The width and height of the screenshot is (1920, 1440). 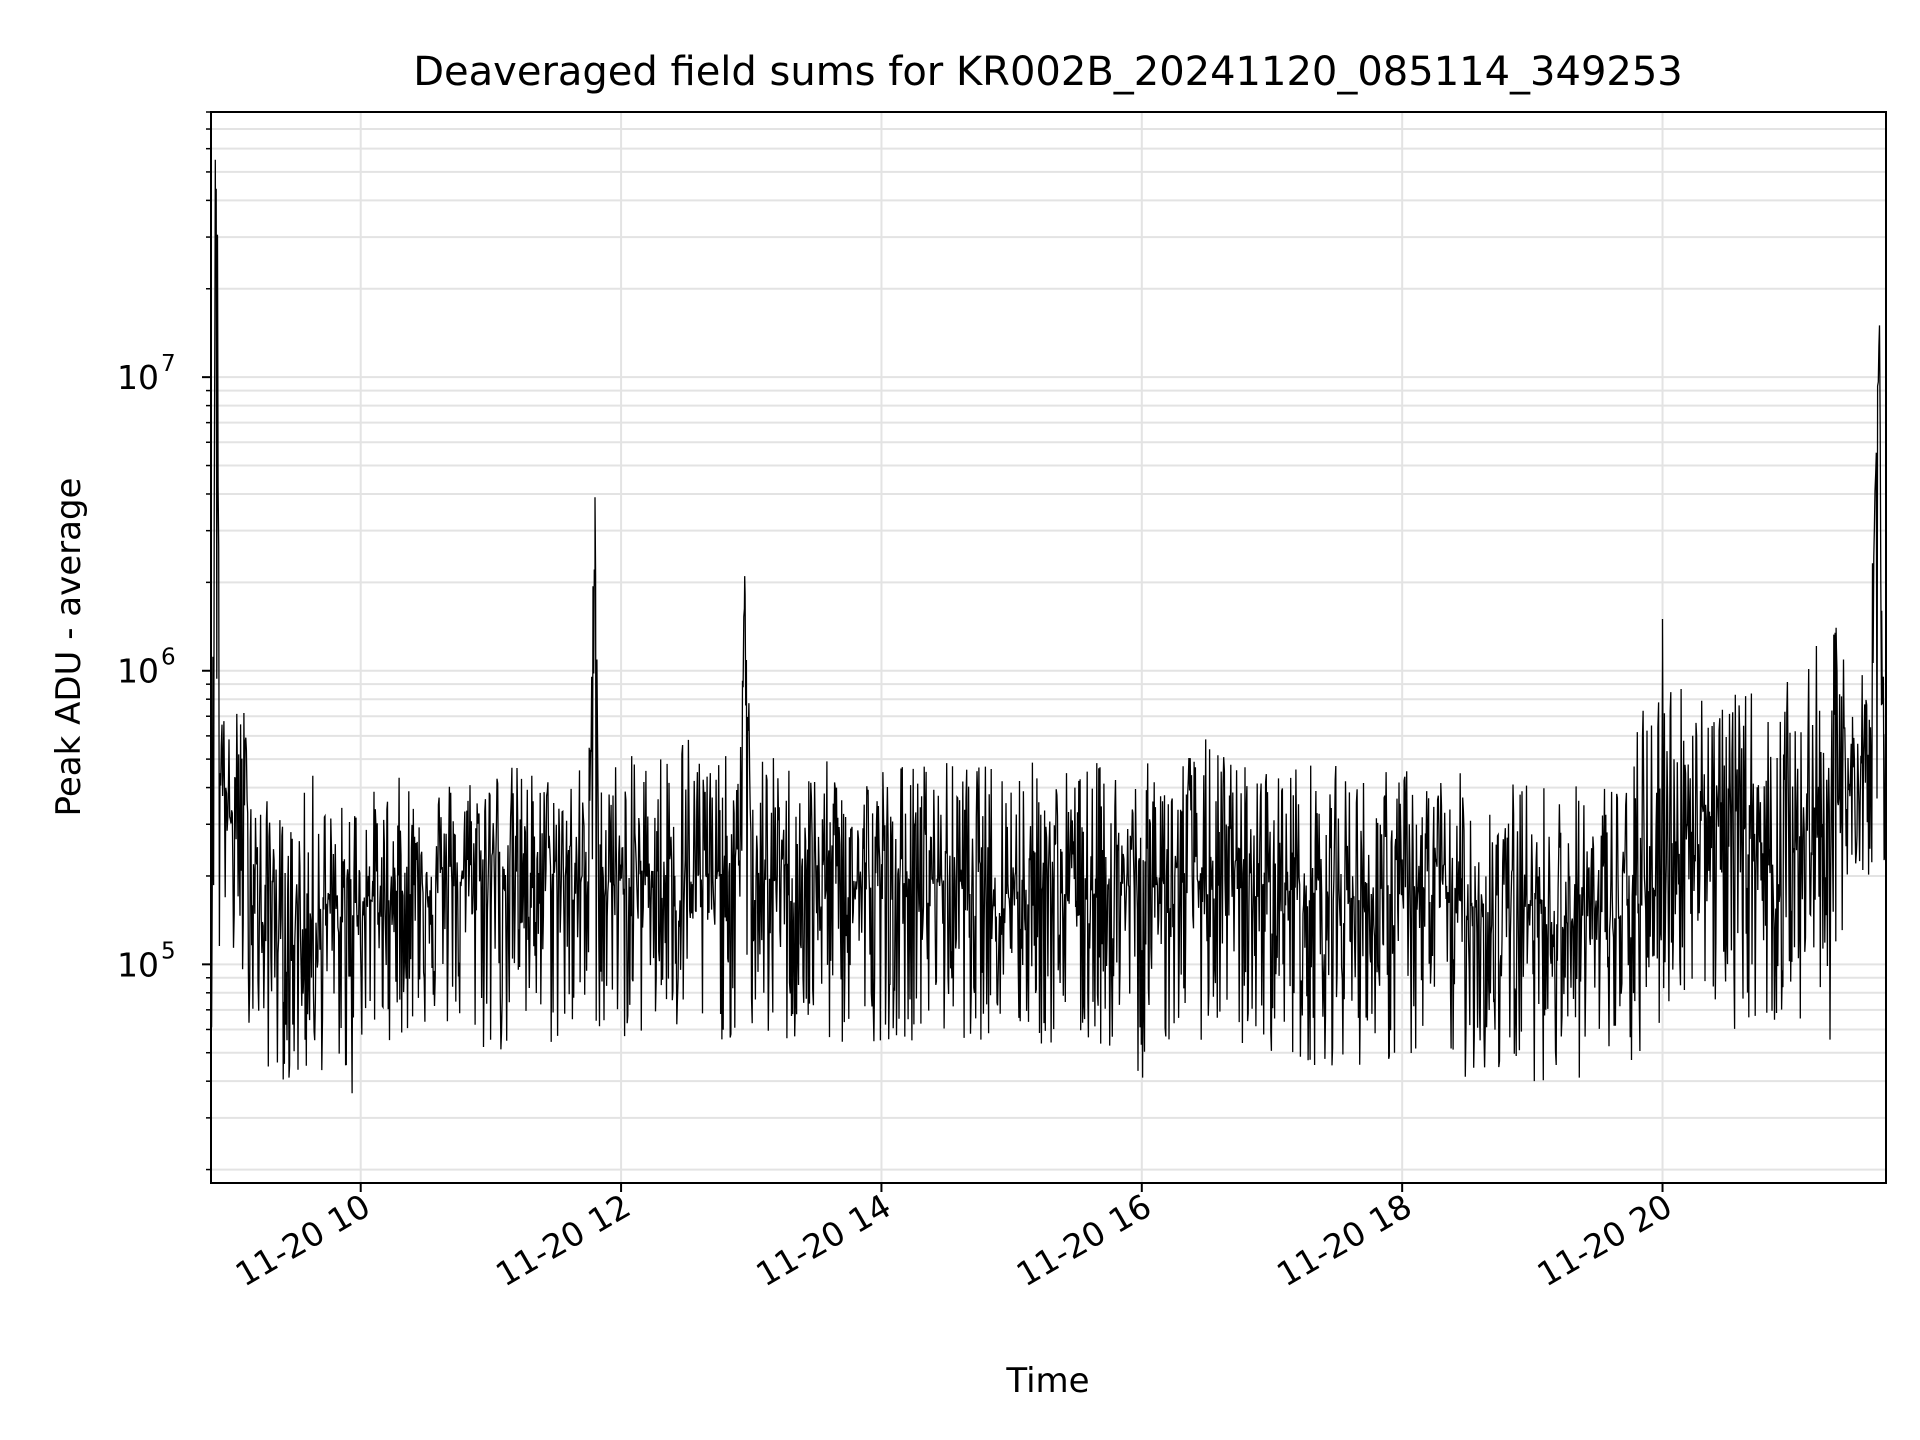 What do you see at coordinates (69, 647) in the screenshot?
I see `y-axis-label: Peak ADU - average` at bounding box center [69, 647].